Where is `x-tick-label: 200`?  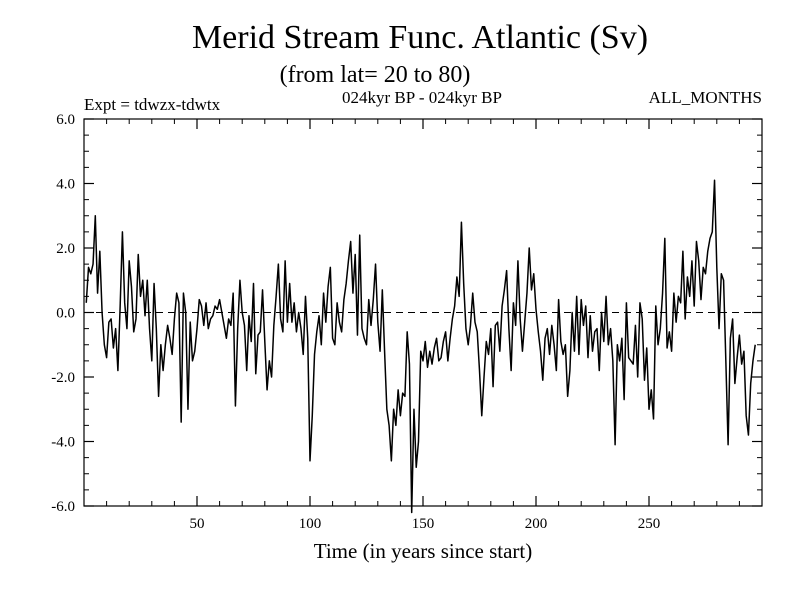
x-tick-label: 200 is located at coordinates (536, 524).